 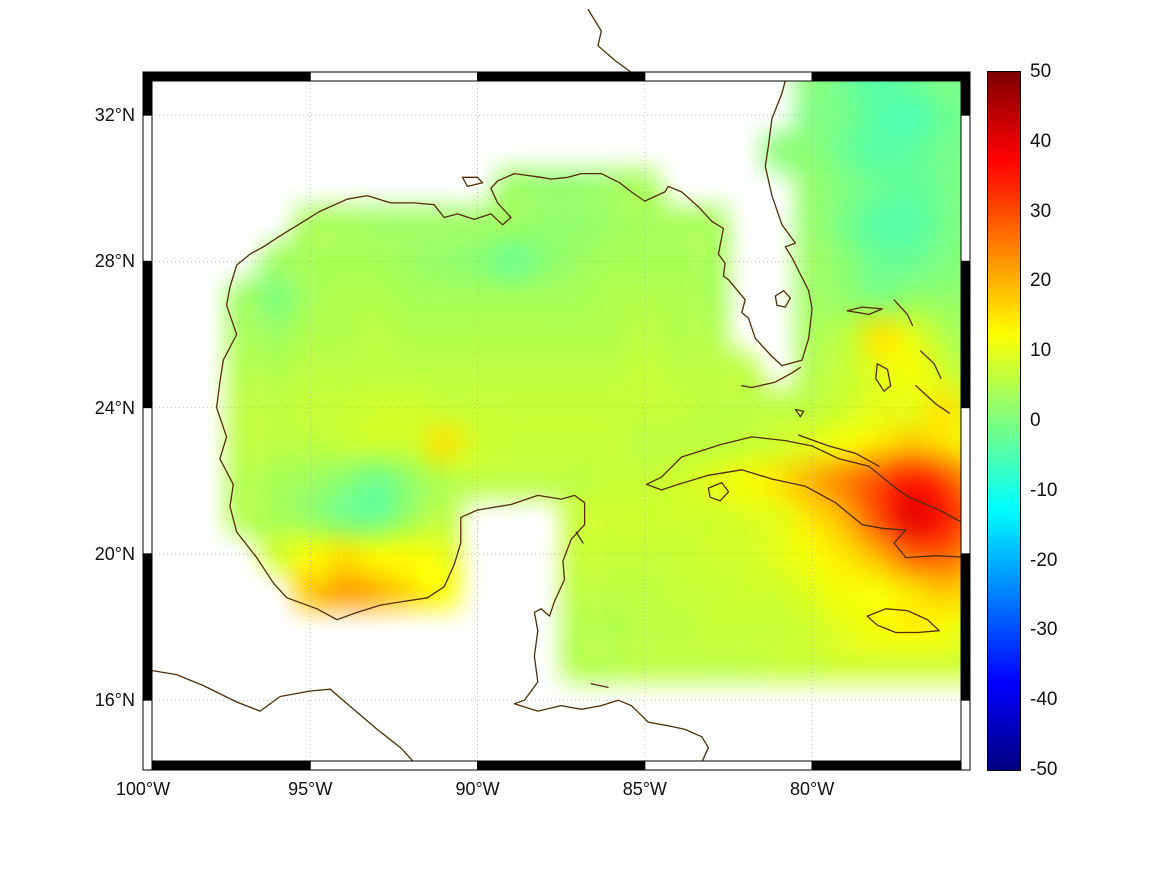 I want to click on x-tick-label: 85°W, so click(x=644, y=789).